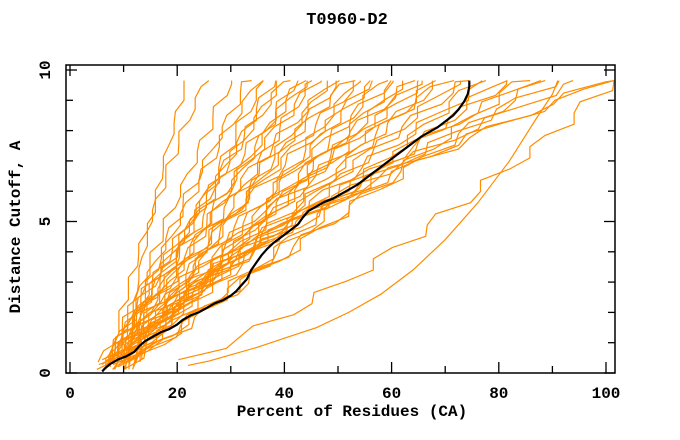 The width and height of the screenshot is (680, 440). Describe the element at coordinates (498, 394) in the screenshot. I see `x-tick-label: 80` at that location.